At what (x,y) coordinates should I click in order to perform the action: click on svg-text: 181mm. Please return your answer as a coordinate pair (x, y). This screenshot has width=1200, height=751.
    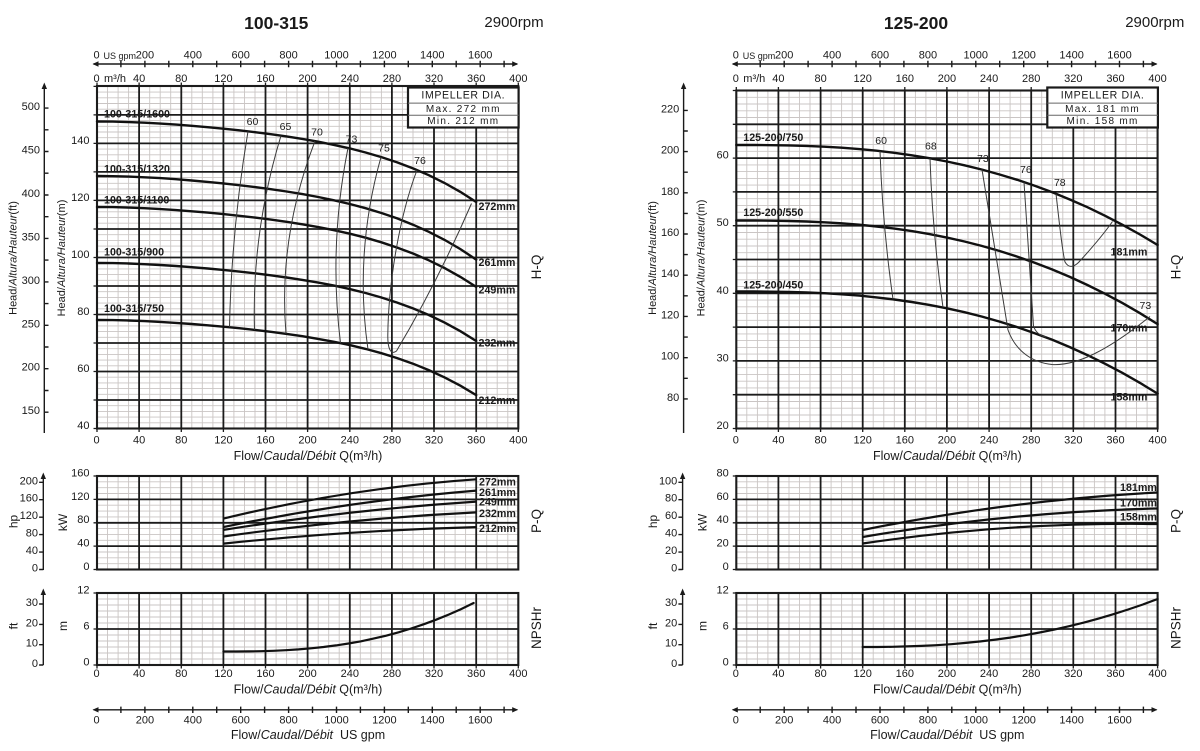
    Looking at the image, I should click on (1138, 488).